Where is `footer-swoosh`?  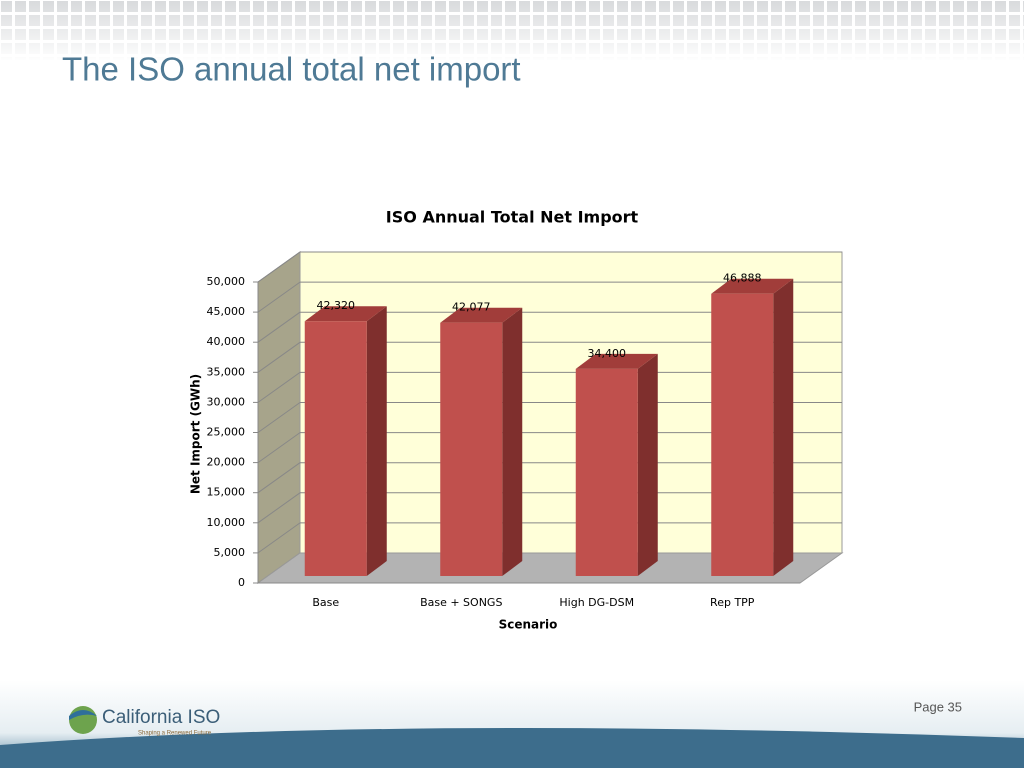 footer-swoosh is located at coordinates (512, 748).